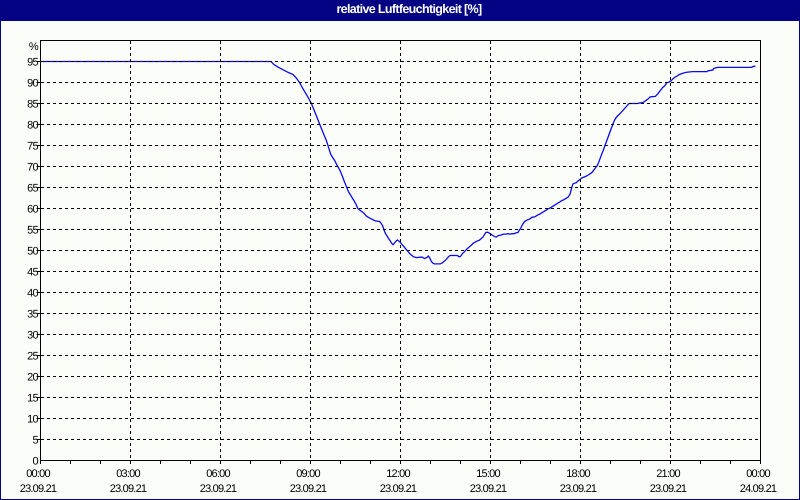 This screenshot has width=800, height=500. What do you see at coordinates (128, 474) in the screenshot?
I see `svg-text: 03:00` at bounding box center [128, 474].